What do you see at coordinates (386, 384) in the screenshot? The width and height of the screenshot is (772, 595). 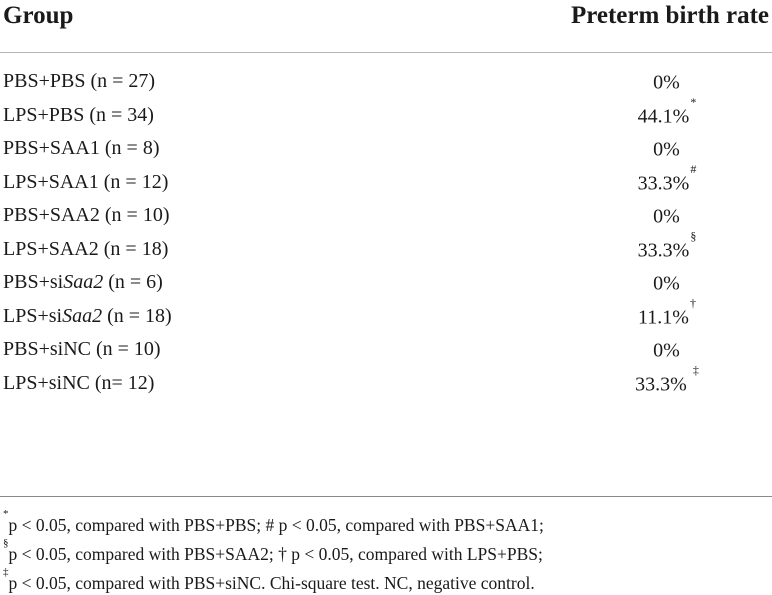 I see `table-row: LPS+siNC (n= 12) 33.3%‡` at bounding box center [386, 384].